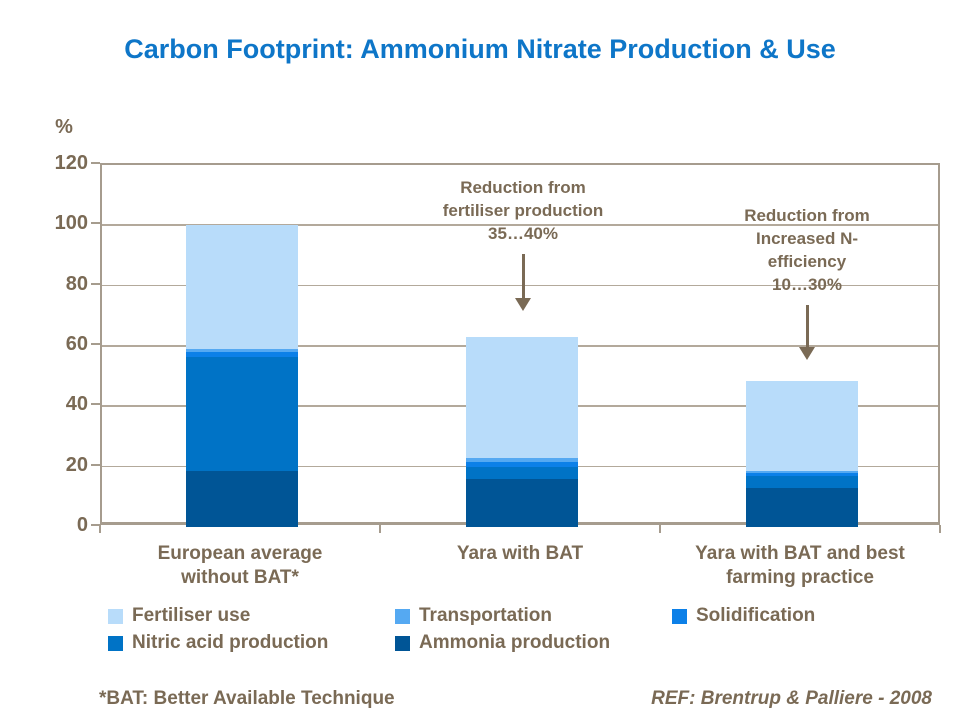 This screenshot has width=960, height=720. I want to click on y-tick-label-80: 80, so click(76, 283).